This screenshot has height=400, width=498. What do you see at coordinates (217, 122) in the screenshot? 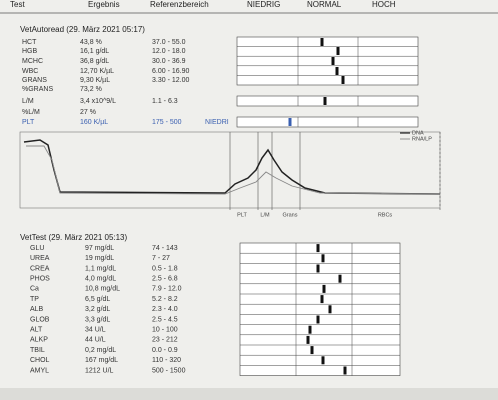
I see `flag: NIEDRI` at bounding box center [217, 122].